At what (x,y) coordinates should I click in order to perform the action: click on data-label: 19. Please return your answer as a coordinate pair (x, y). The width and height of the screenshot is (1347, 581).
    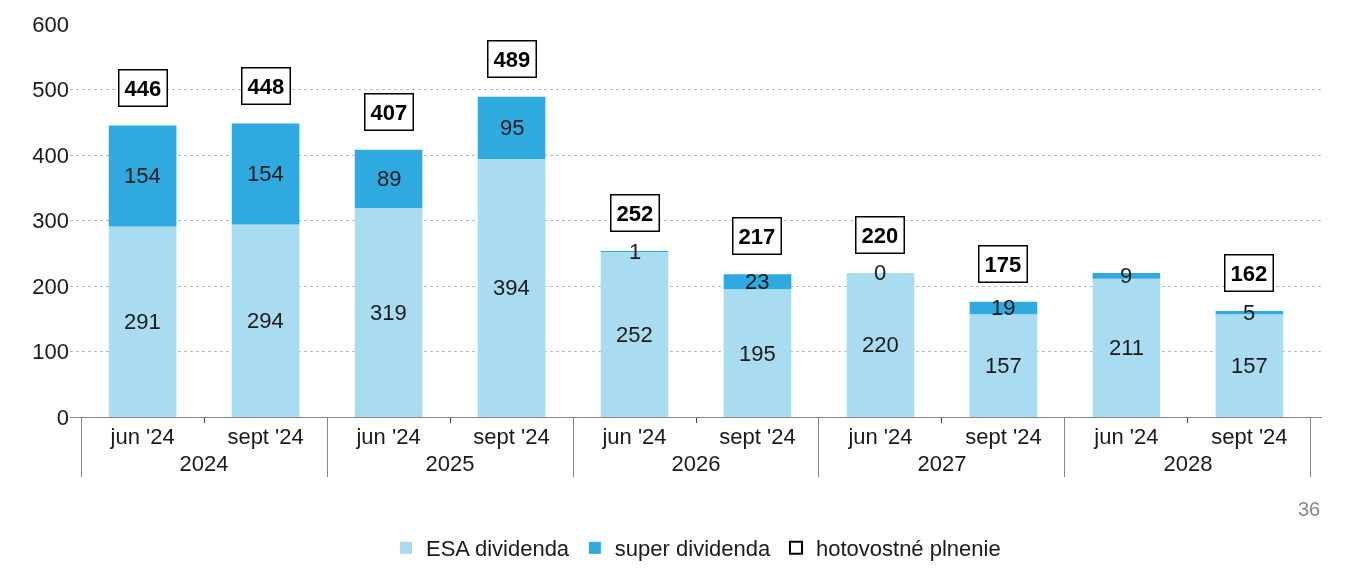
    Looking at the image, I should click on (1003, 307).